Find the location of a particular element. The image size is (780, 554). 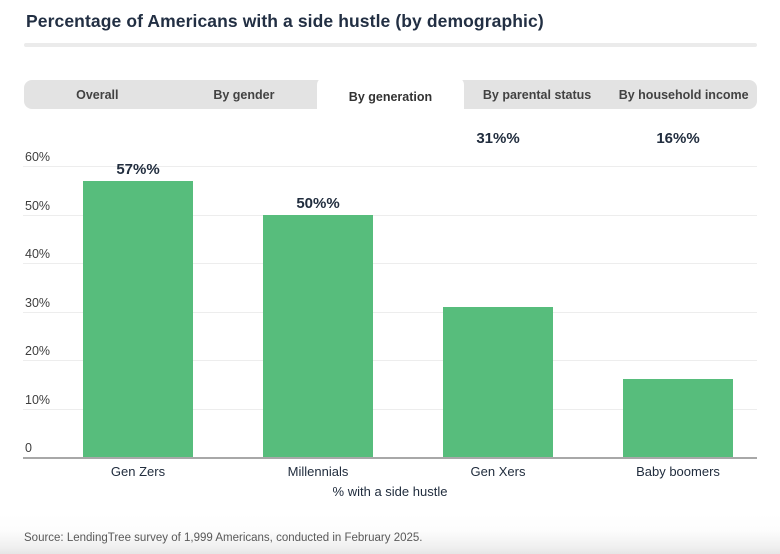

bar-value-label: 57%% is located at coordinates (138, 169).